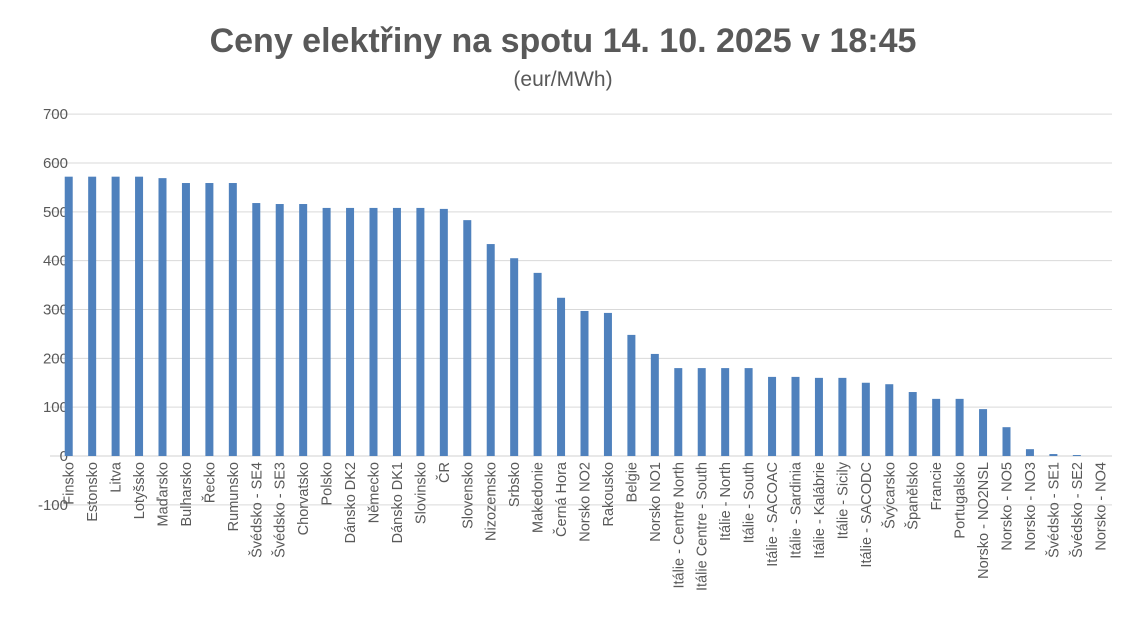 The image size is (1127, 619). Describe the element at coordinates (398, 502) in the screenshot. I see `x-tick-label: Dánsko DK1` at that location.